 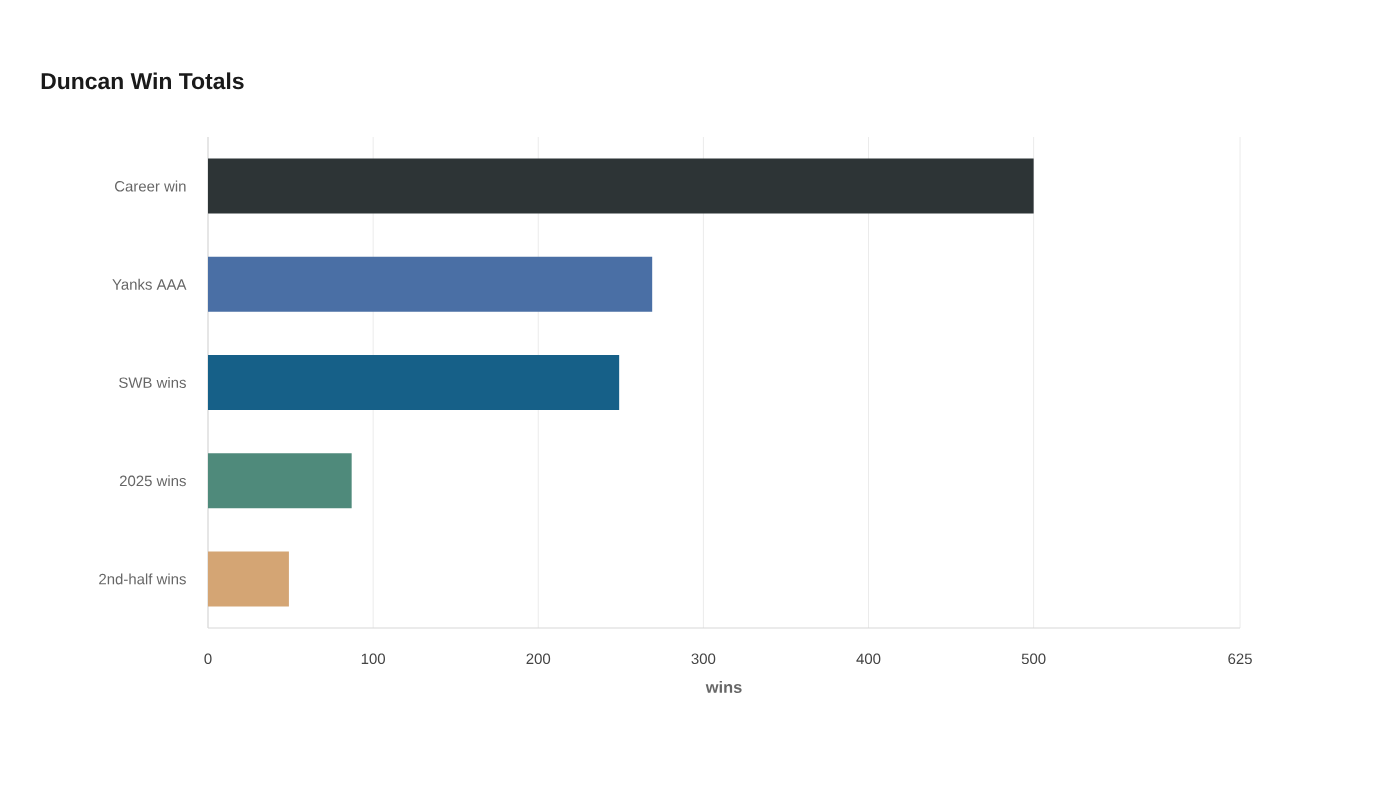 What do you see at coordinates (868, 659) in the screenshot?
I see `x-tick-label: 400` at bounding box center [868, 659].